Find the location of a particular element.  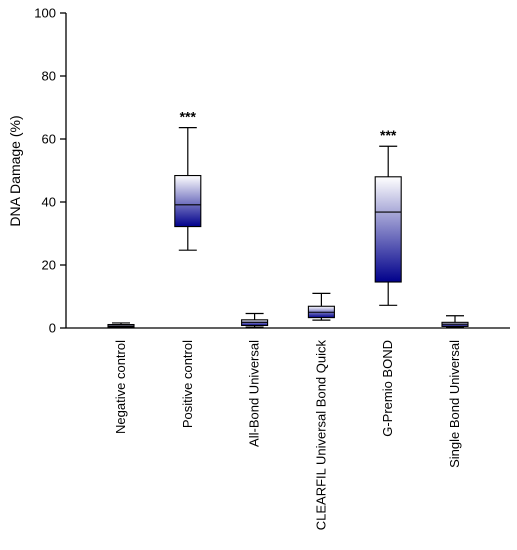

category-label: Positive control is located at coordinates (187, 384).